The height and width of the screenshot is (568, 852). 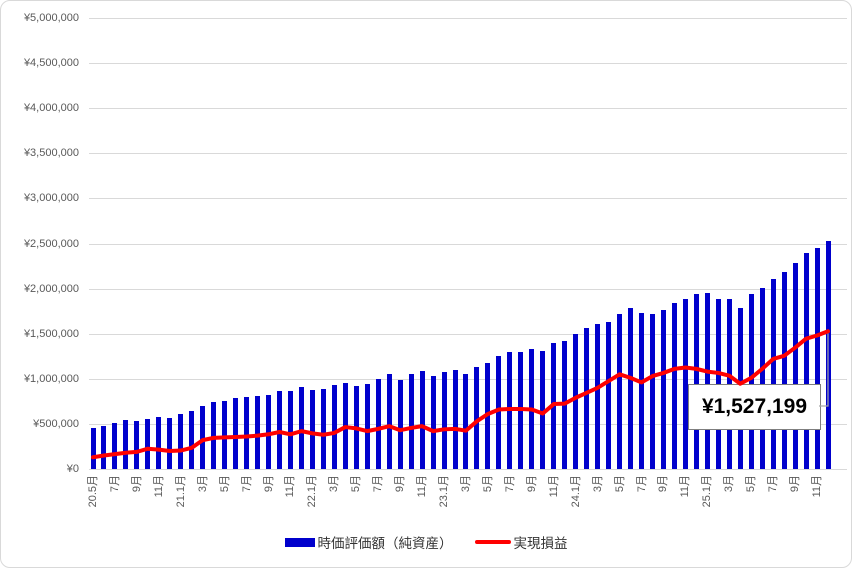 What do you see at coordinates (51, 378) in the screenshot?
I see `y-tick-label: ¥1,000,000` at bounding box center [51, 378].